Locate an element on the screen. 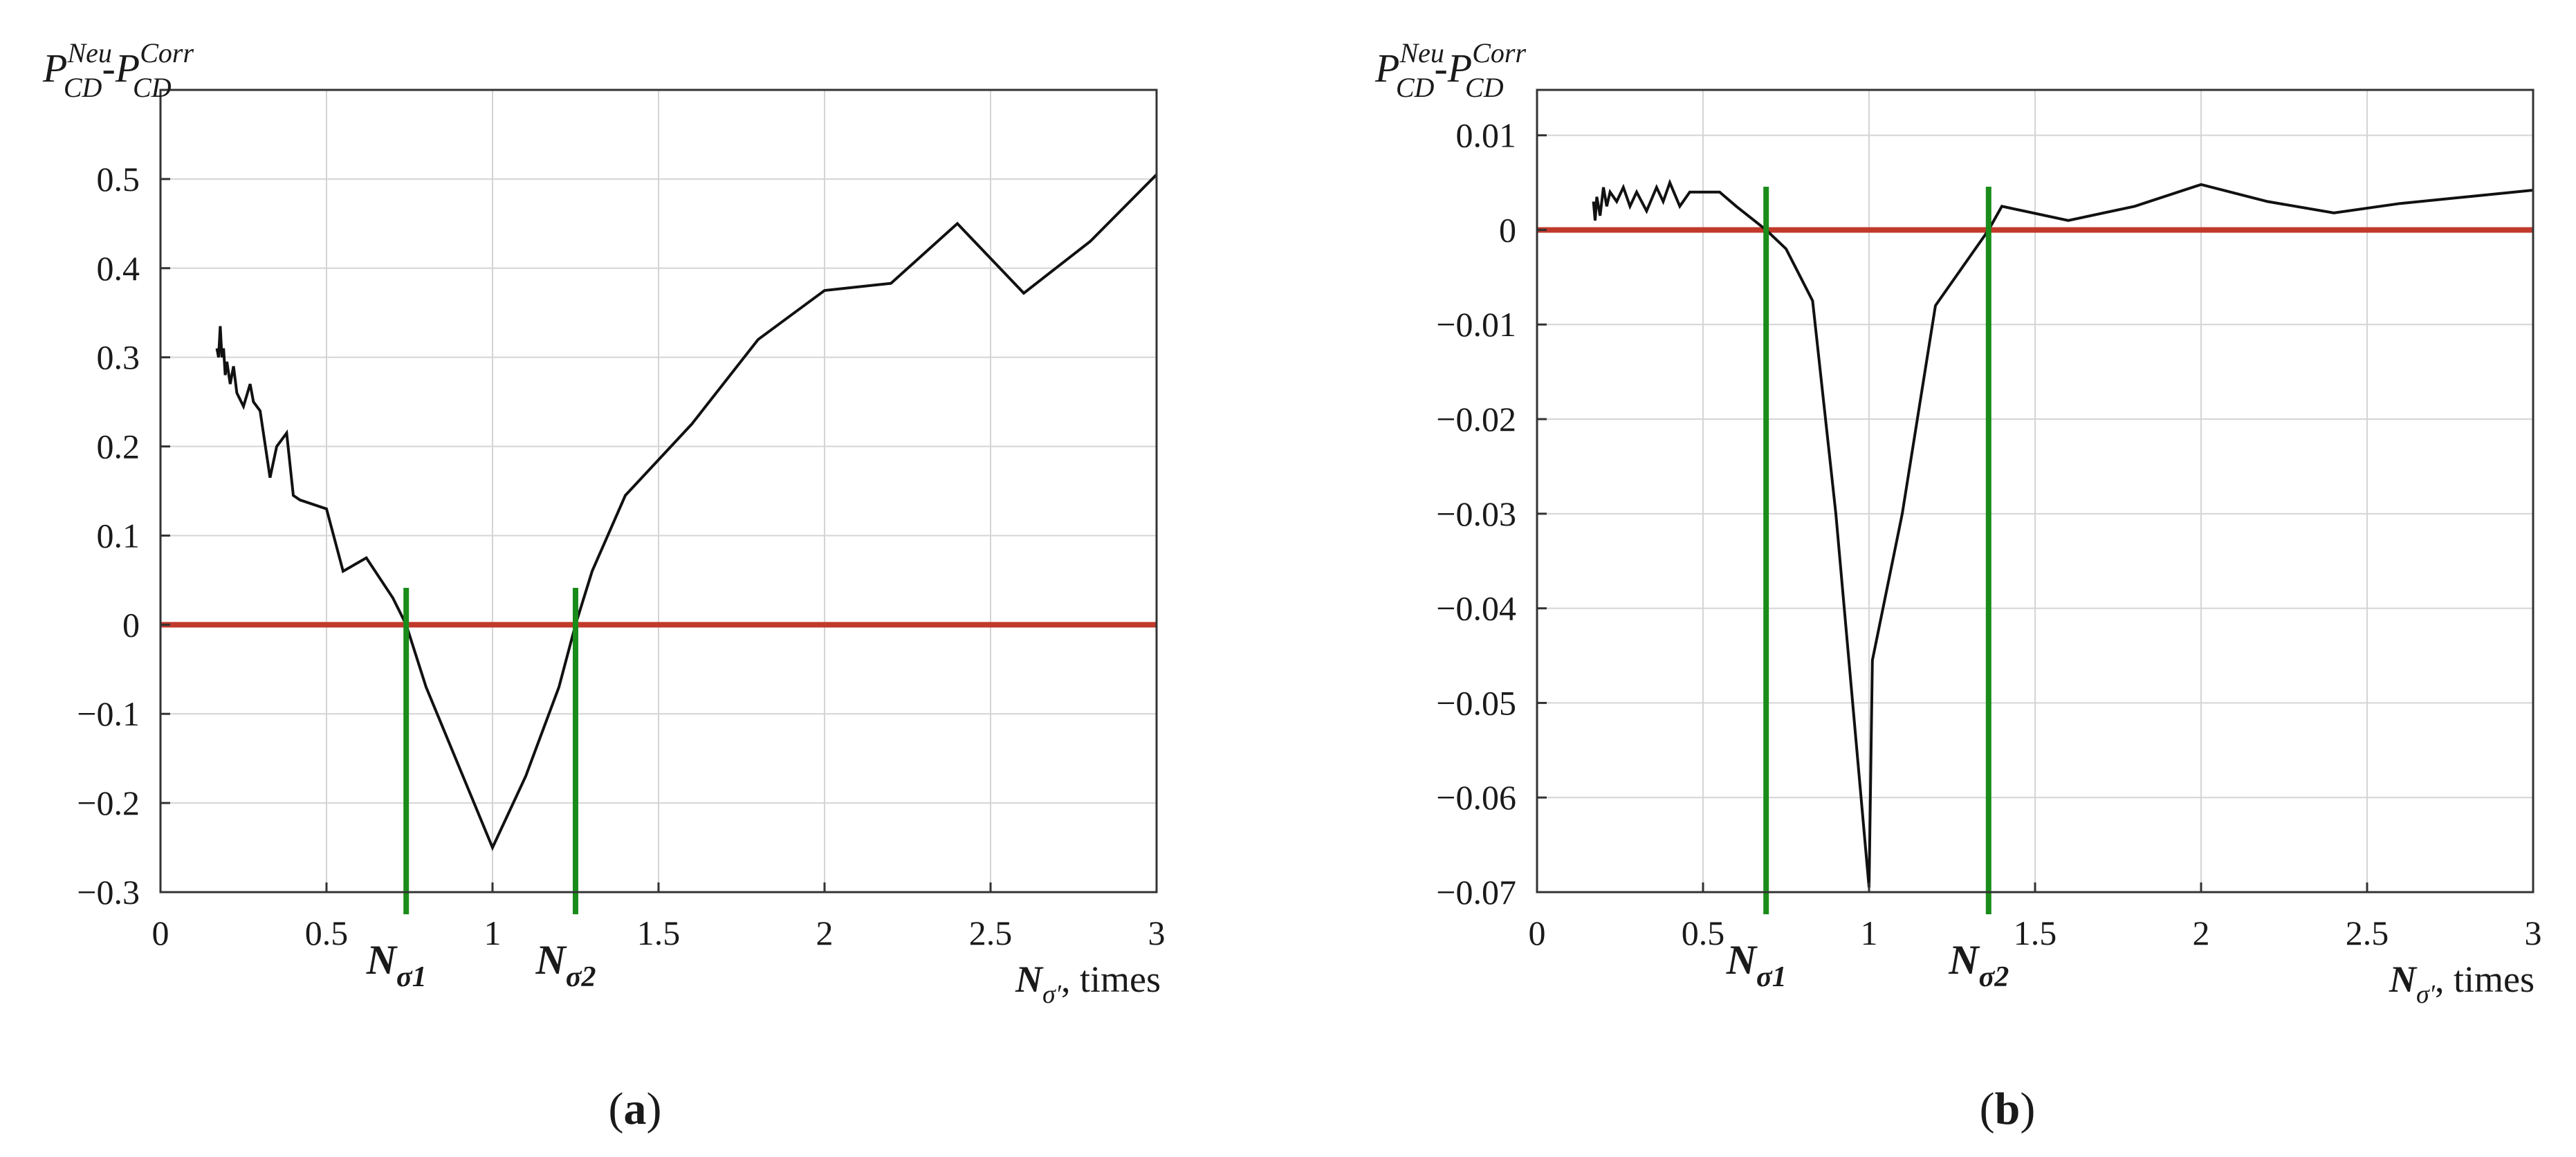 The image size is (2576, 1157). y-axis-label-a: PNeu CD-PCorr CD is located at coordinates (118, 70).